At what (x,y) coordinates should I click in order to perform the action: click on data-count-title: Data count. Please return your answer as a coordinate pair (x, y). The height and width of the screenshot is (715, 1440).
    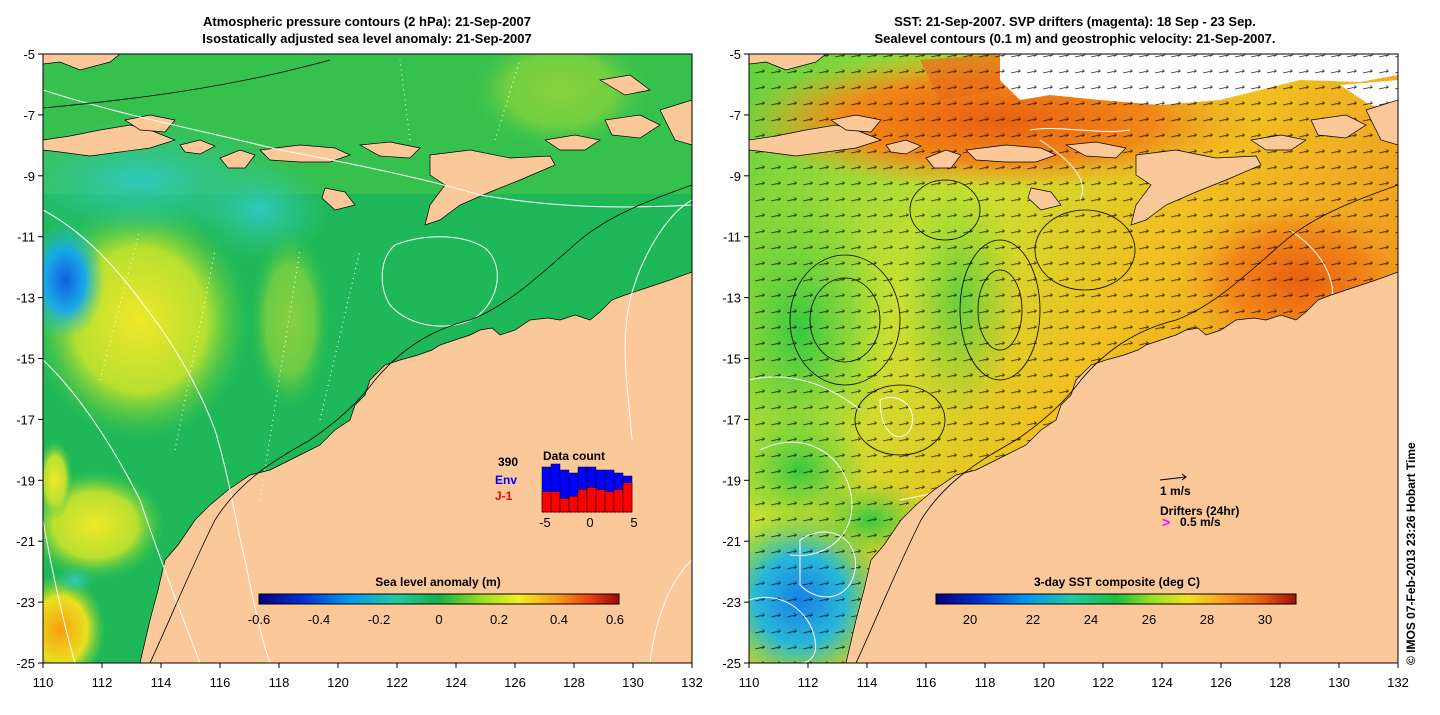
    Looking at the image, I should click on (574, 456).